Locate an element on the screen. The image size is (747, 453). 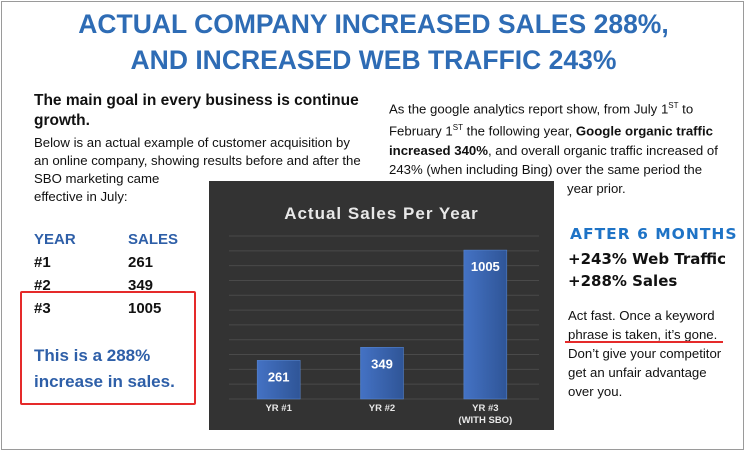
cta-underline is located at coordinates (644, 342).